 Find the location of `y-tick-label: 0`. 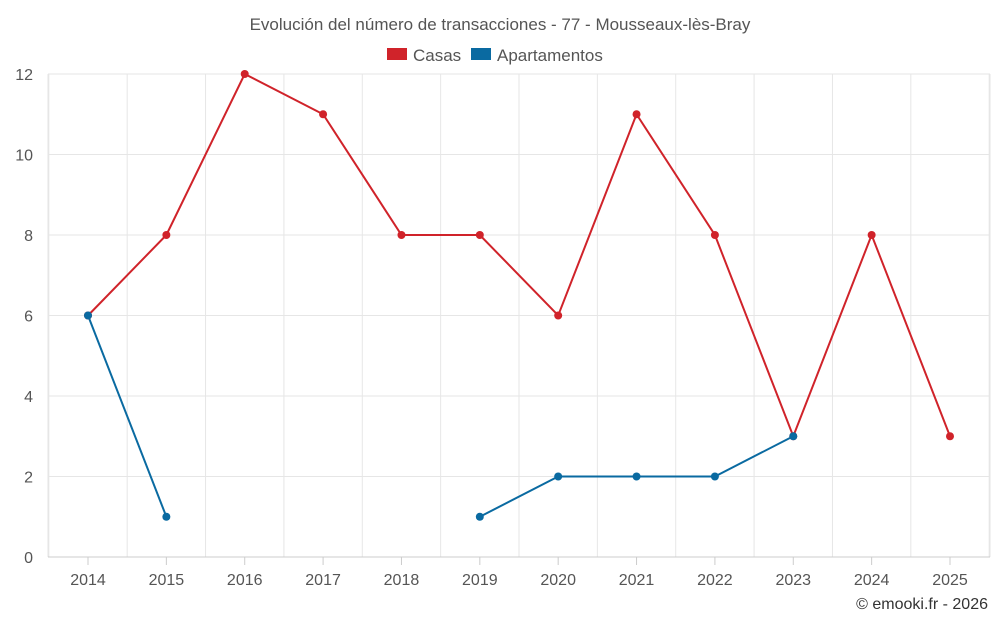

y-tick-label: 0 is located at coordinates (28, 558).